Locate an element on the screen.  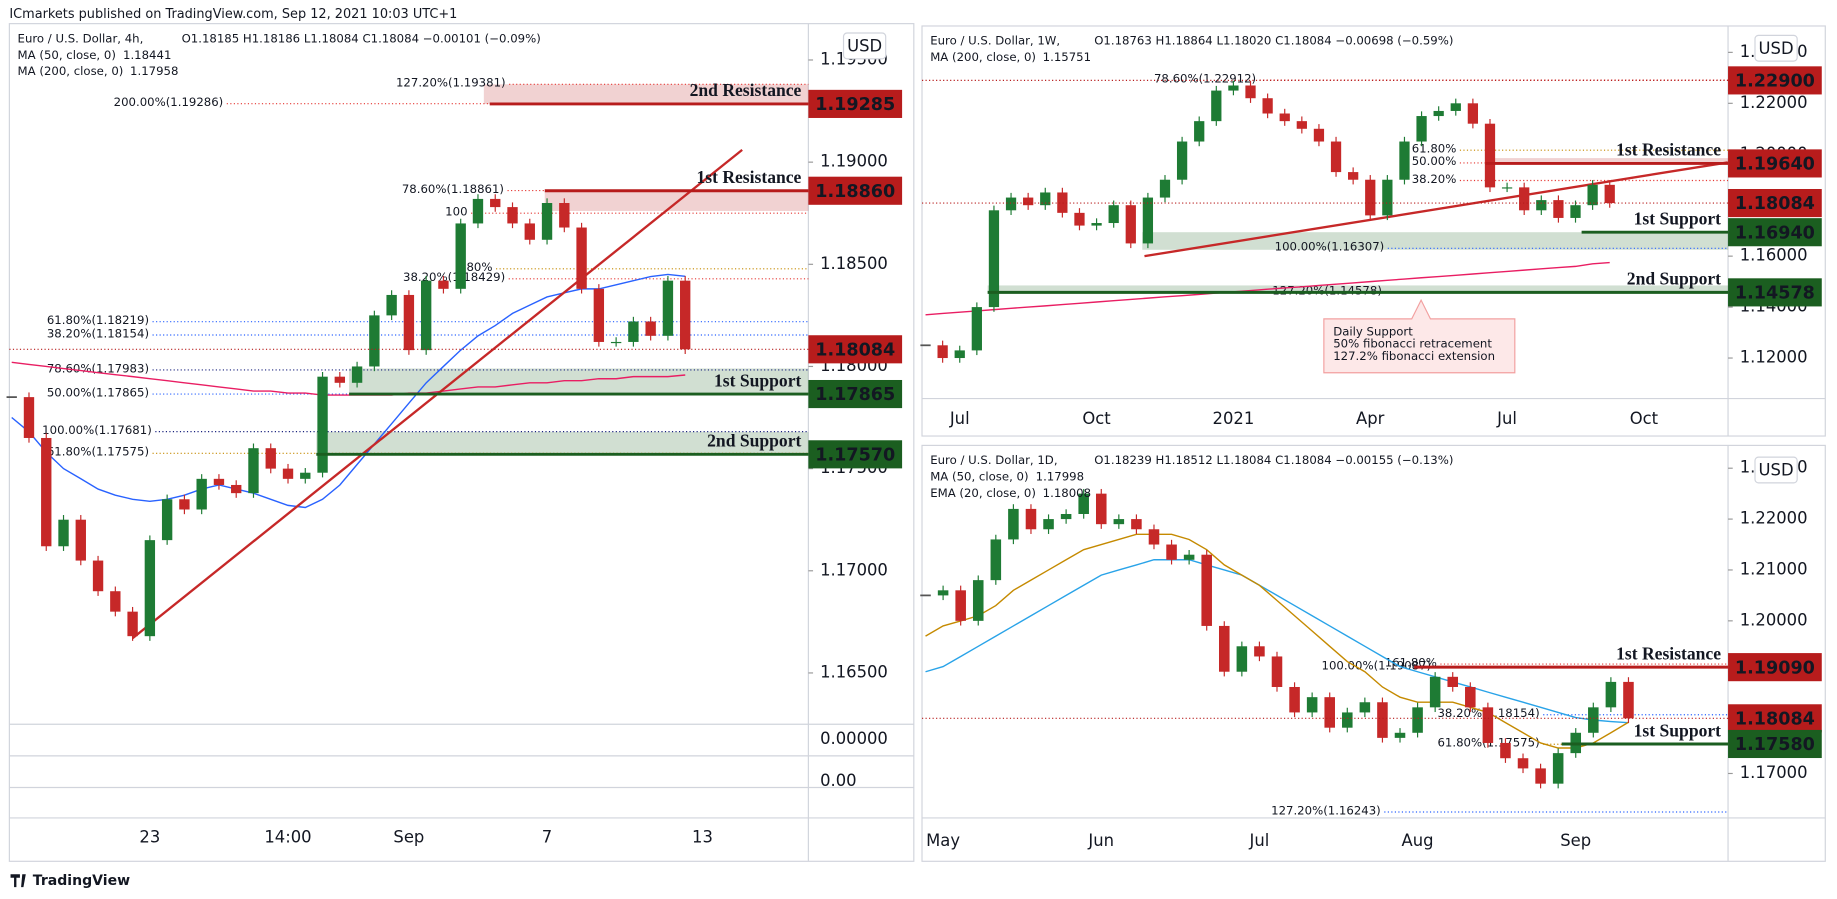
legend-symbol: Euro / U.S. Dollar, 1D, is located at coordinates (993, 460).